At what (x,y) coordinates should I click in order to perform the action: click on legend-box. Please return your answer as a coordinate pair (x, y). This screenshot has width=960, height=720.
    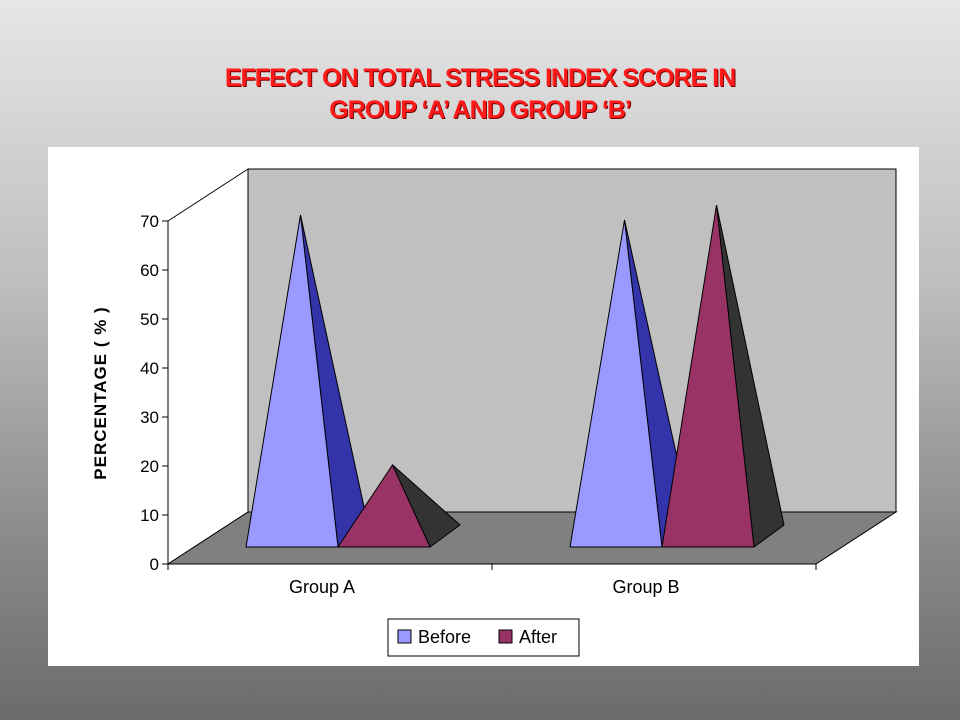
    Looking at the image, I should click on (483, 637).